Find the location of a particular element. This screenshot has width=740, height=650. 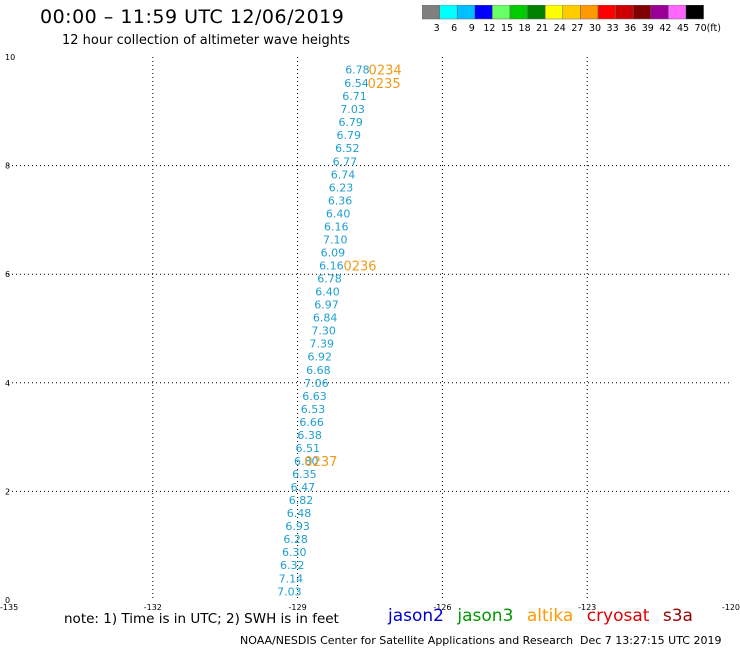

generation-timestamp: Dec 7 13:27:15 UTC 2019 is located at coordinates (651, 640).